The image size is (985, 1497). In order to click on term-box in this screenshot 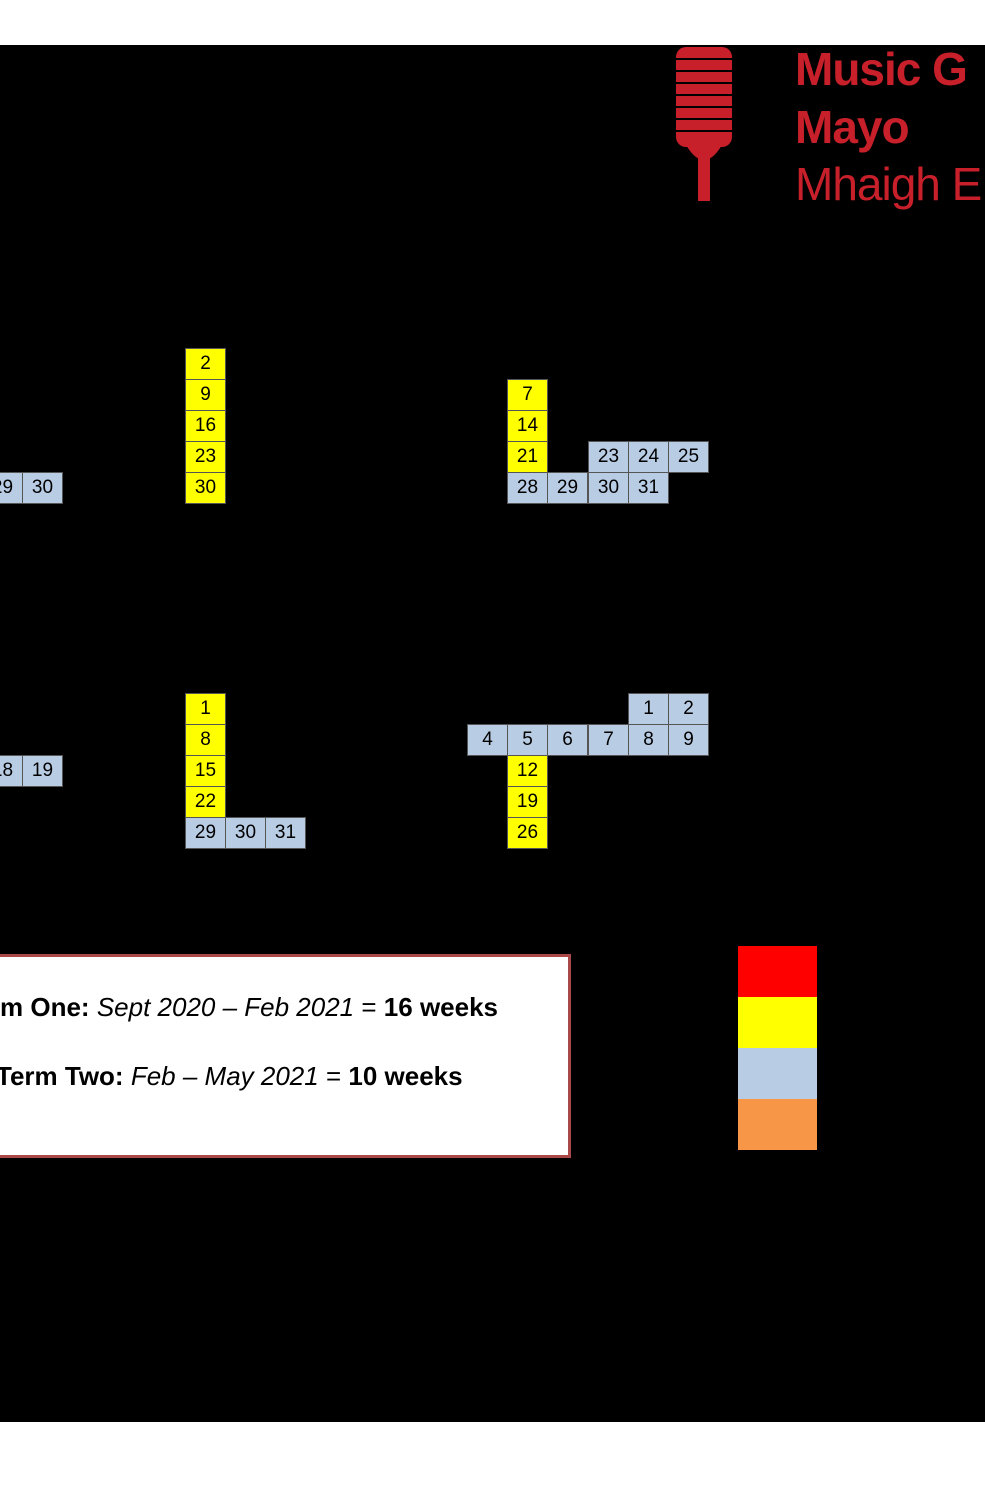, I will do `click(285, 1056)`.